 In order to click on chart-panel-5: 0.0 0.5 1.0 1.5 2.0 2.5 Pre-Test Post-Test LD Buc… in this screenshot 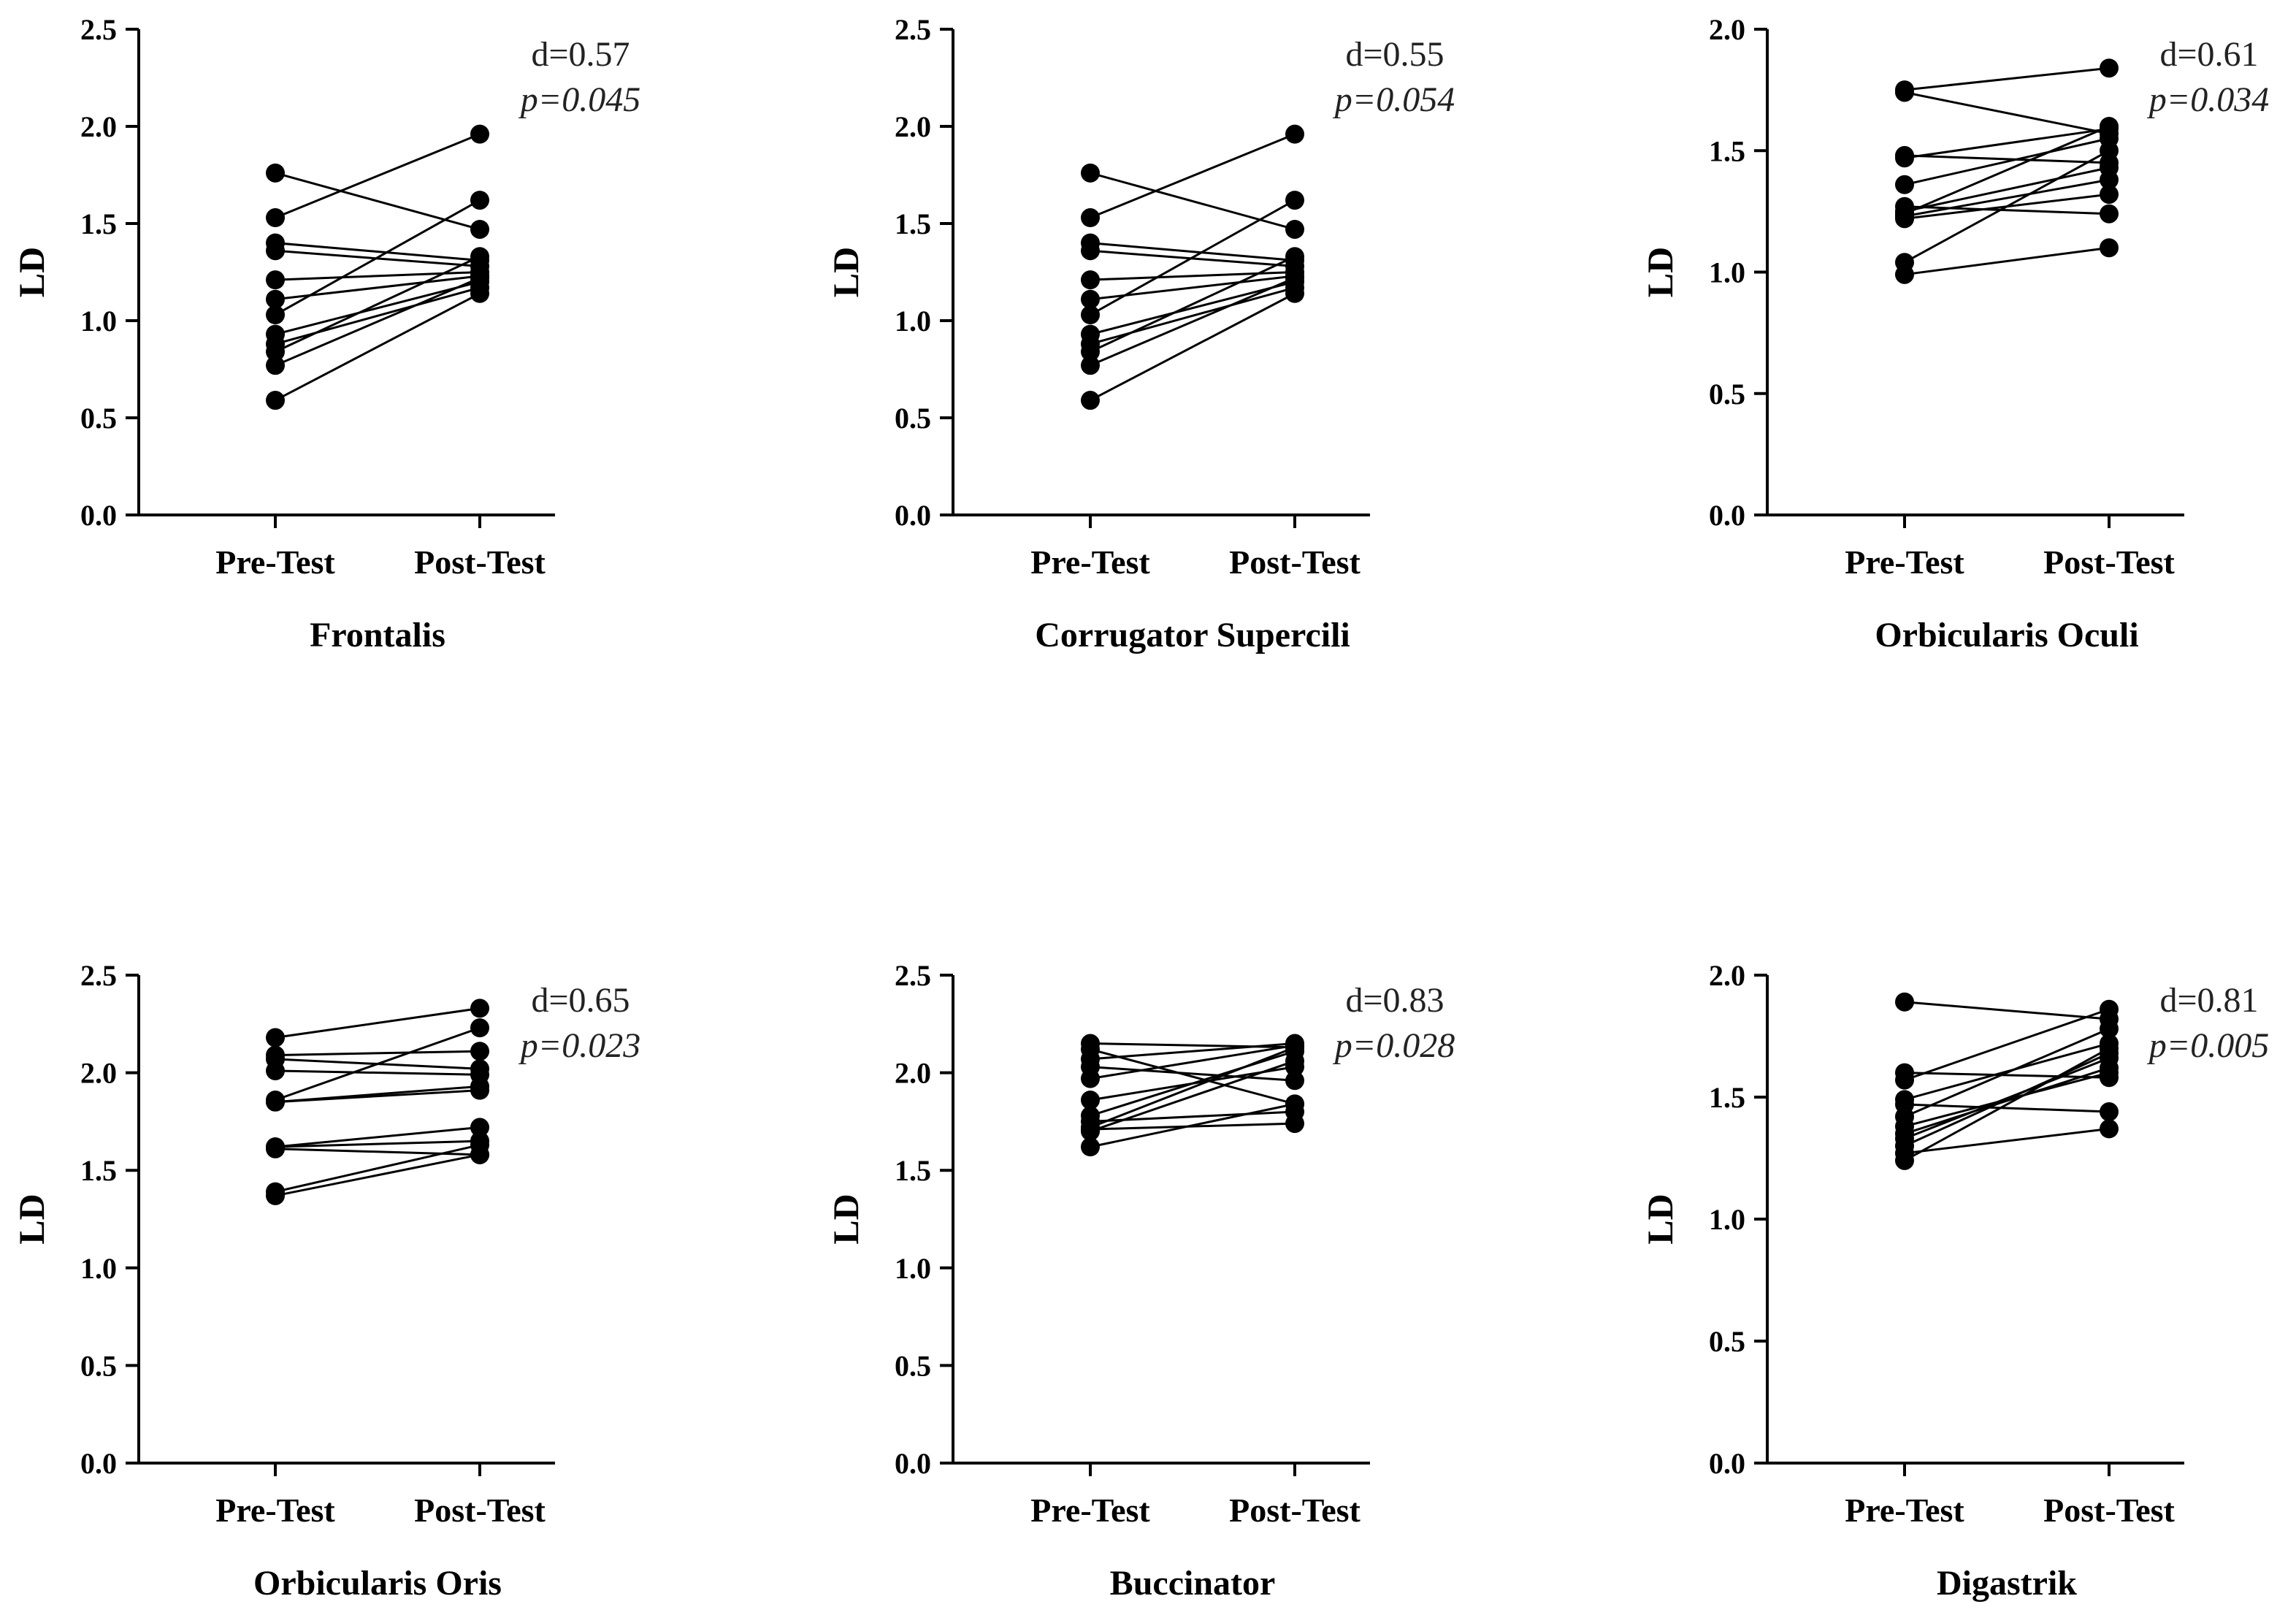, I will do `click(1140, 1281)`.